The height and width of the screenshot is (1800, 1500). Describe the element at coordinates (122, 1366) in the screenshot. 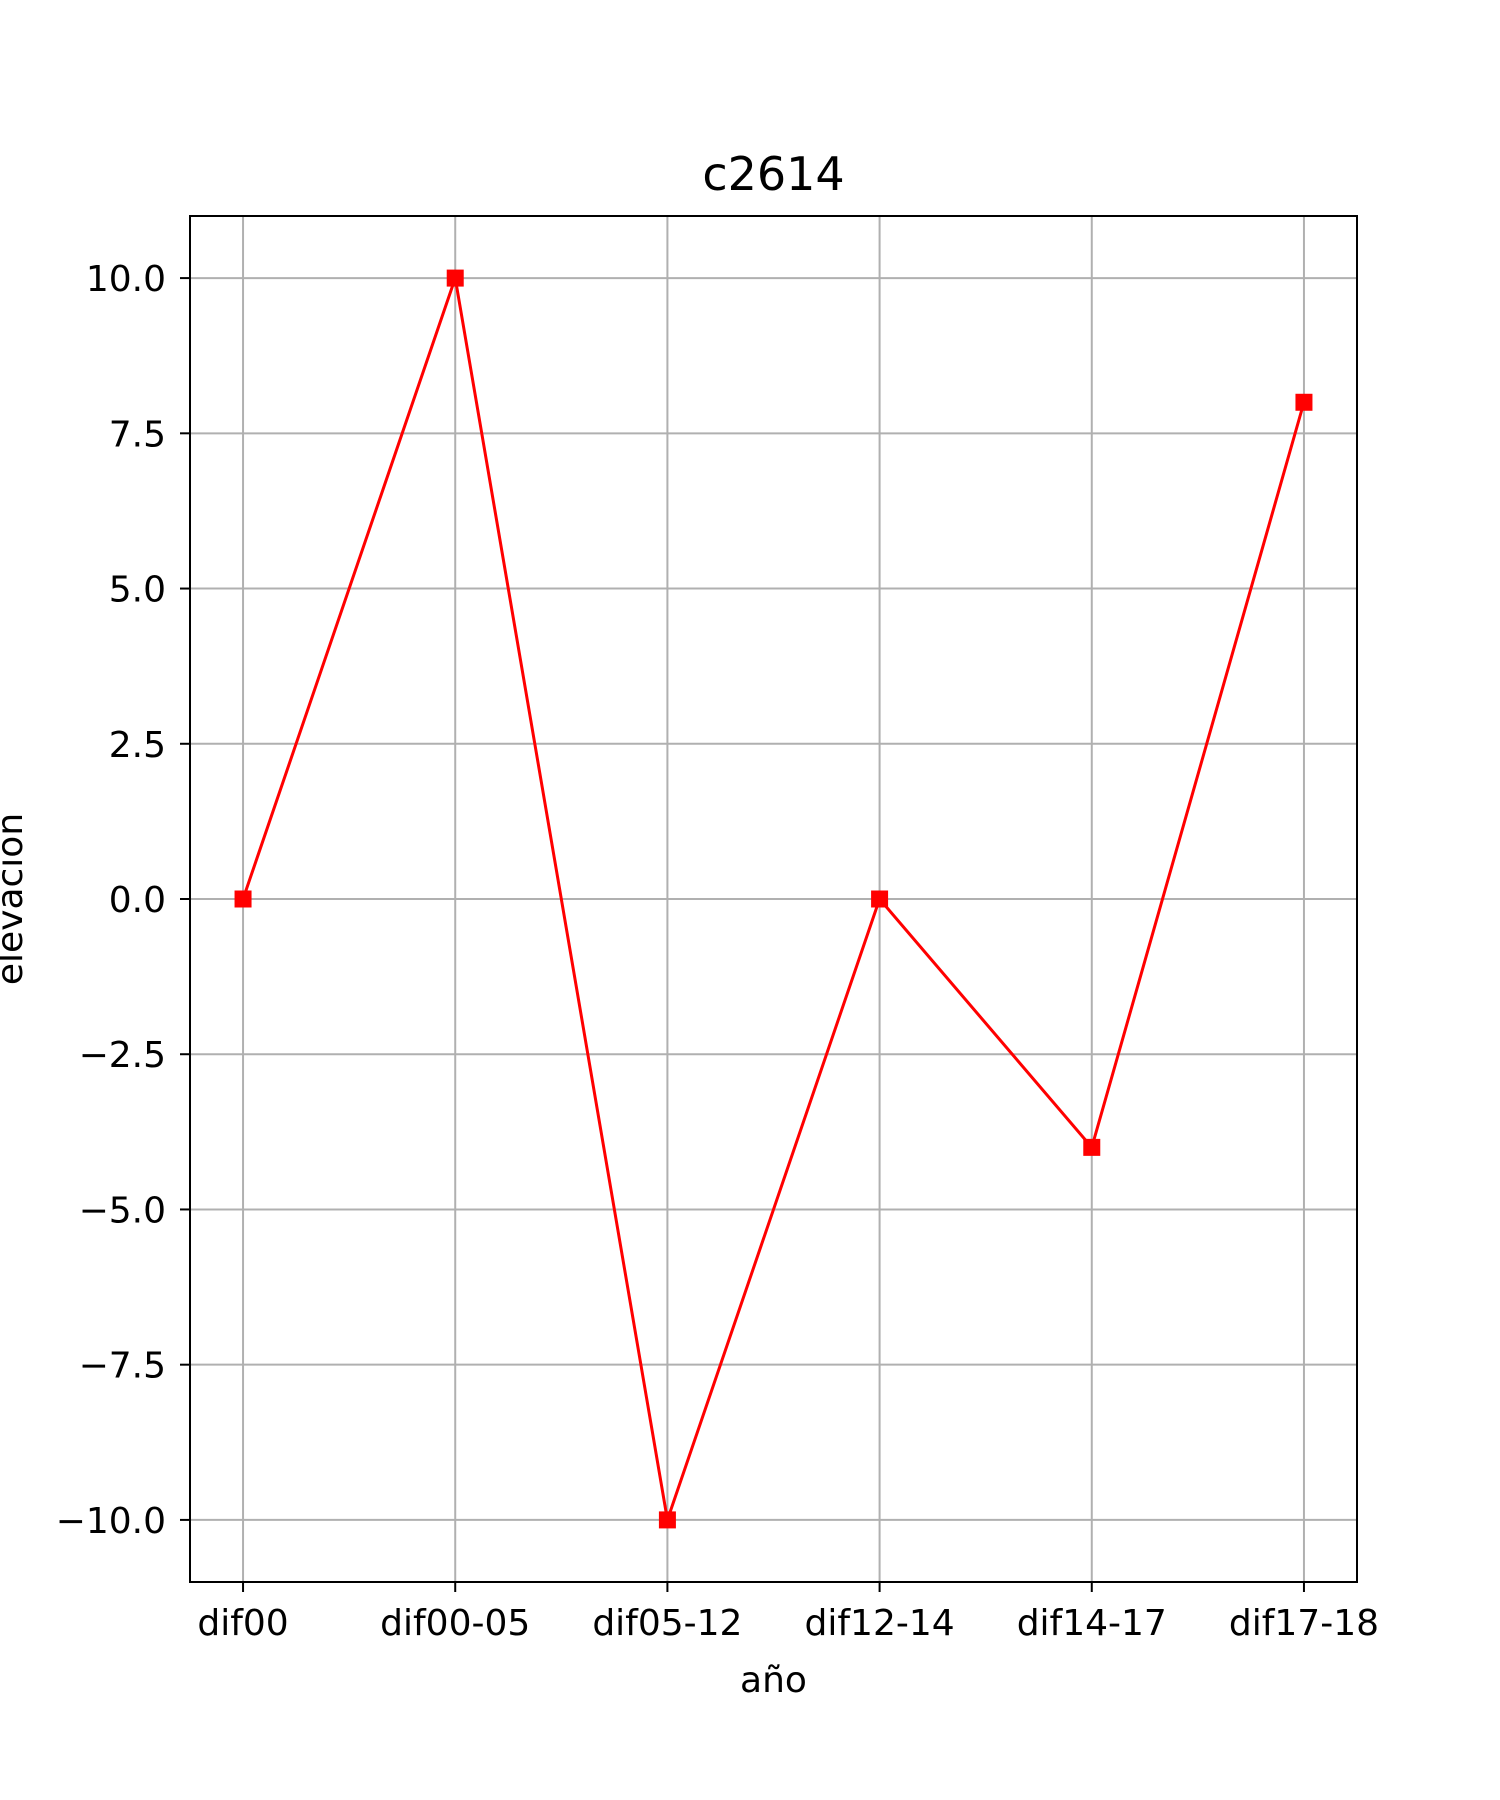

I see `y-tick-label: −7.5` at that location.